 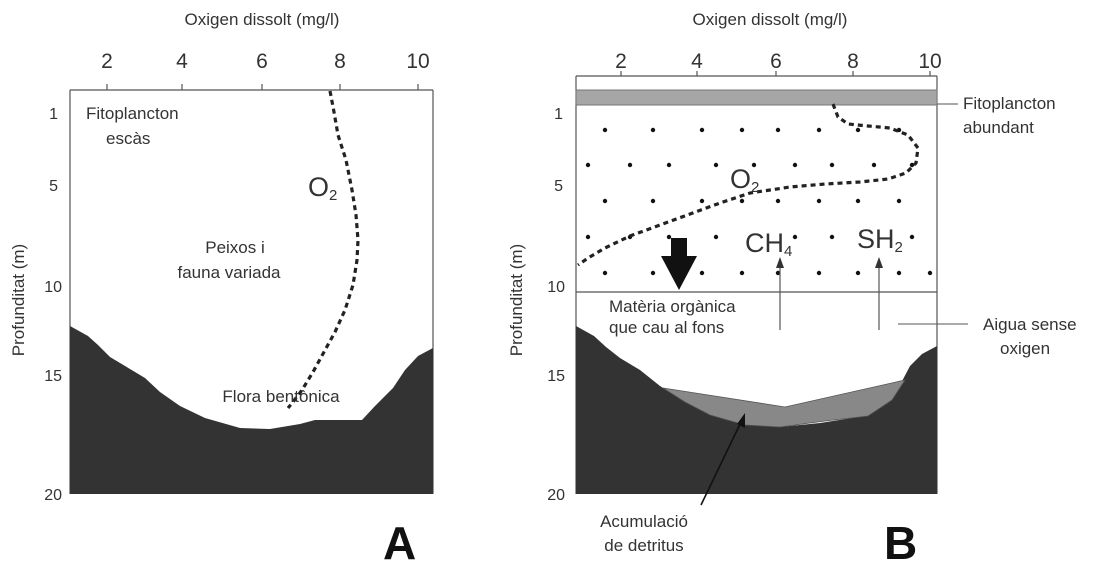 I want to click on panel-b-materia-line2: que cau al fons, so click(x=666, y=327).